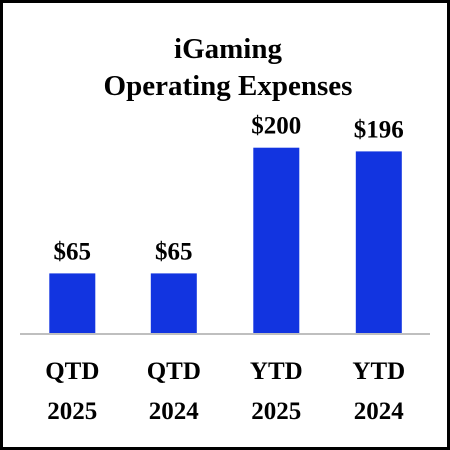 Image resolution: width=450 pixels, height=450 pixels. Describe the element at coordinates (228, 86) in the screenshot. I see `chart-title-line-2: Operating Expenses` at that location.